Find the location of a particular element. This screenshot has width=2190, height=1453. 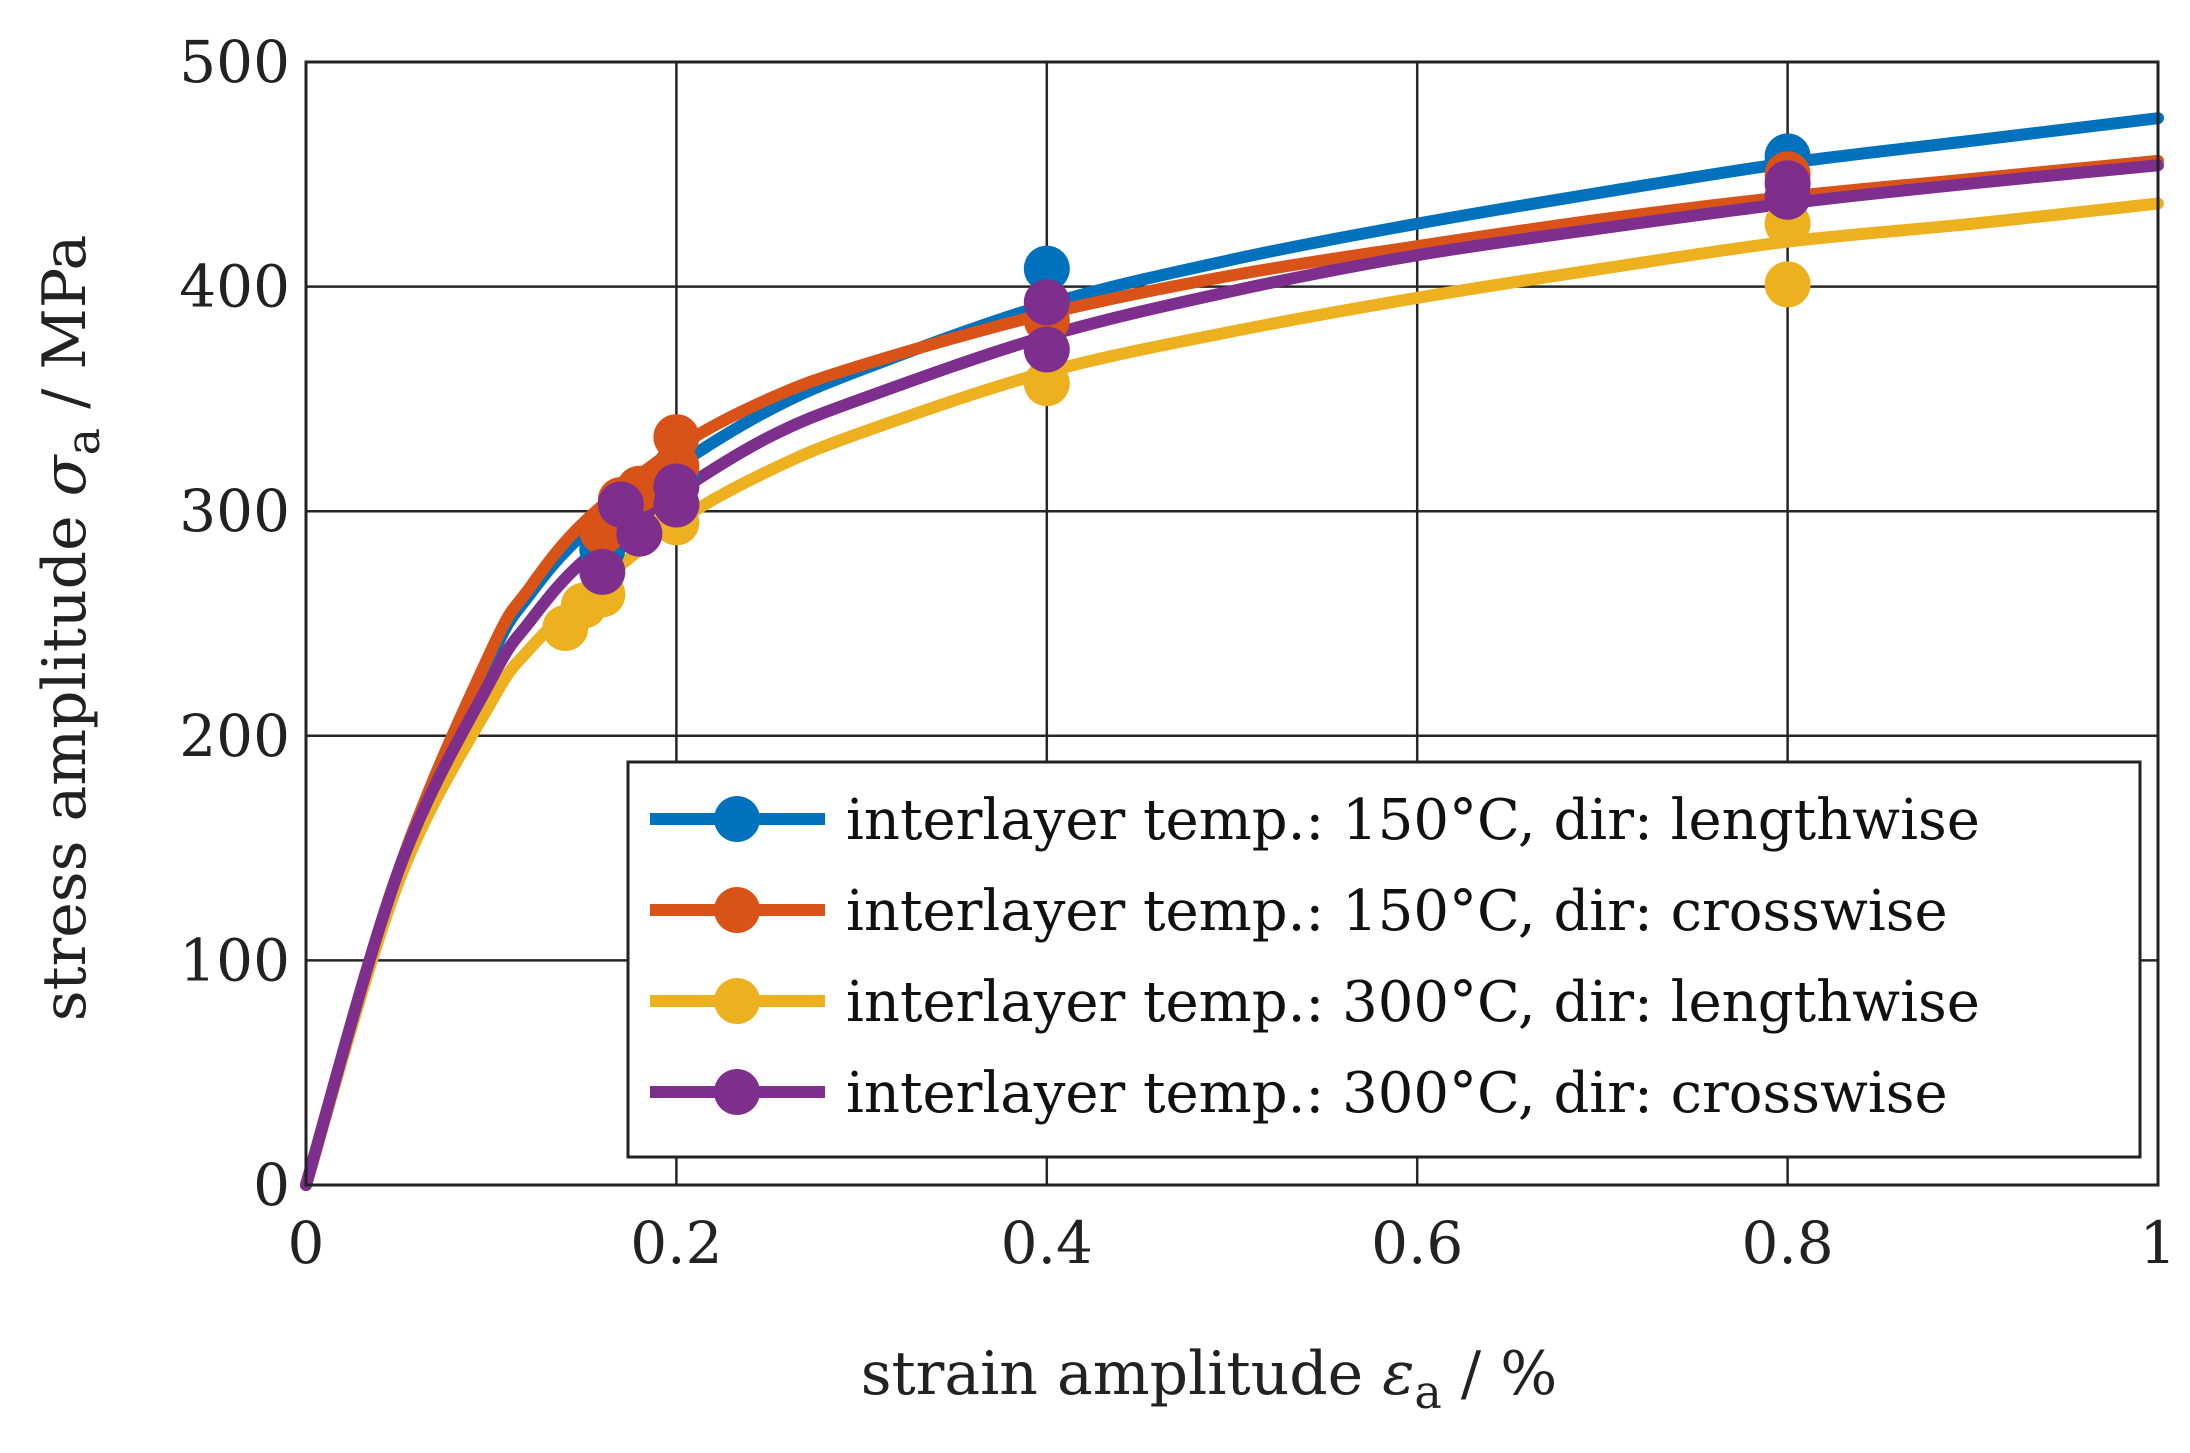

x-axis-label: strain amplitude εa / % is located at coordinates (1209, 1379).